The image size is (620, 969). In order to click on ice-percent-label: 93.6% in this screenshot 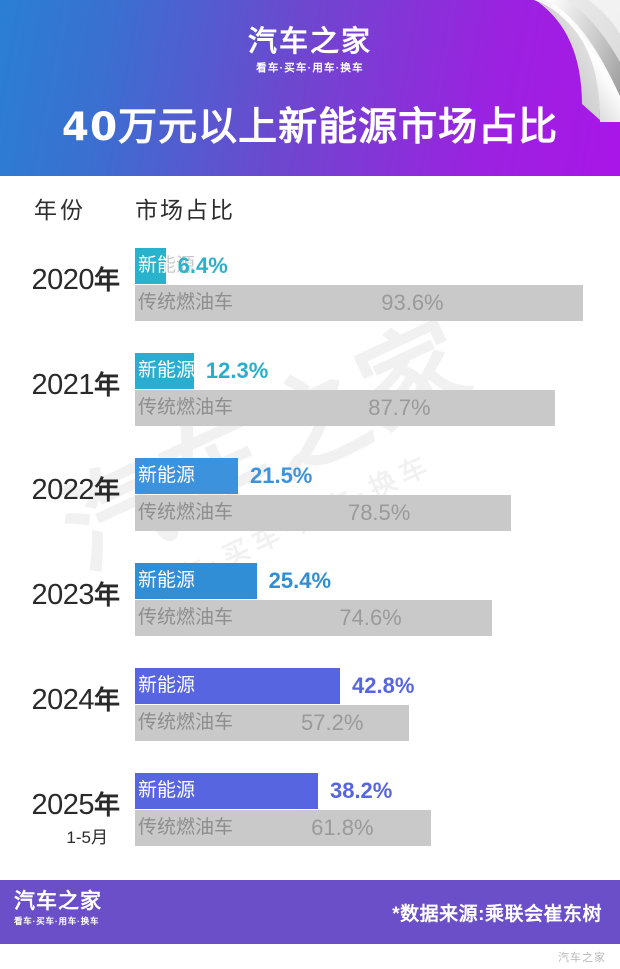, I will do `click(412, 302)`.